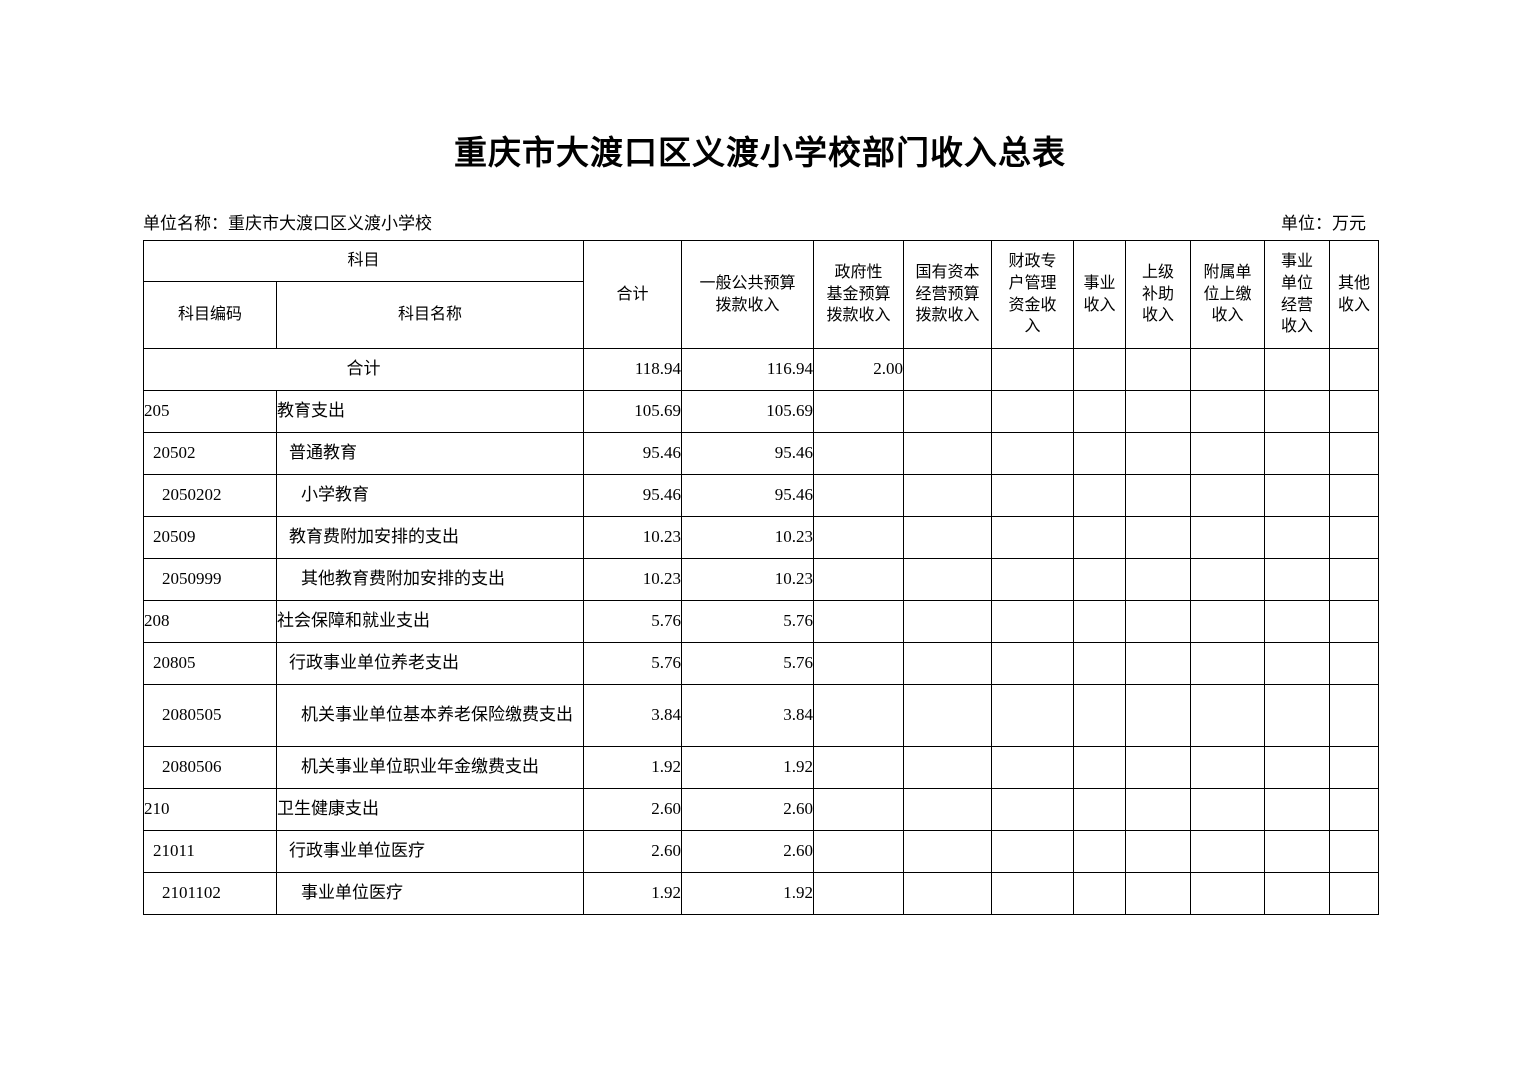 Image resolution: width=1520 pixels, height=1074 pixels. What do you see at coordinates (748, 369) in the screenshot?
I see `value-cell: 116.94` at bounding box center [748, 369].